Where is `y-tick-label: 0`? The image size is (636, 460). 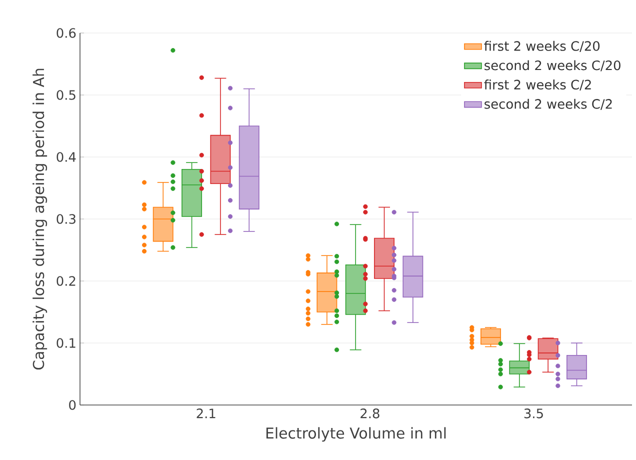
y-tick-label: 0 is located at coordinates (72, 405).